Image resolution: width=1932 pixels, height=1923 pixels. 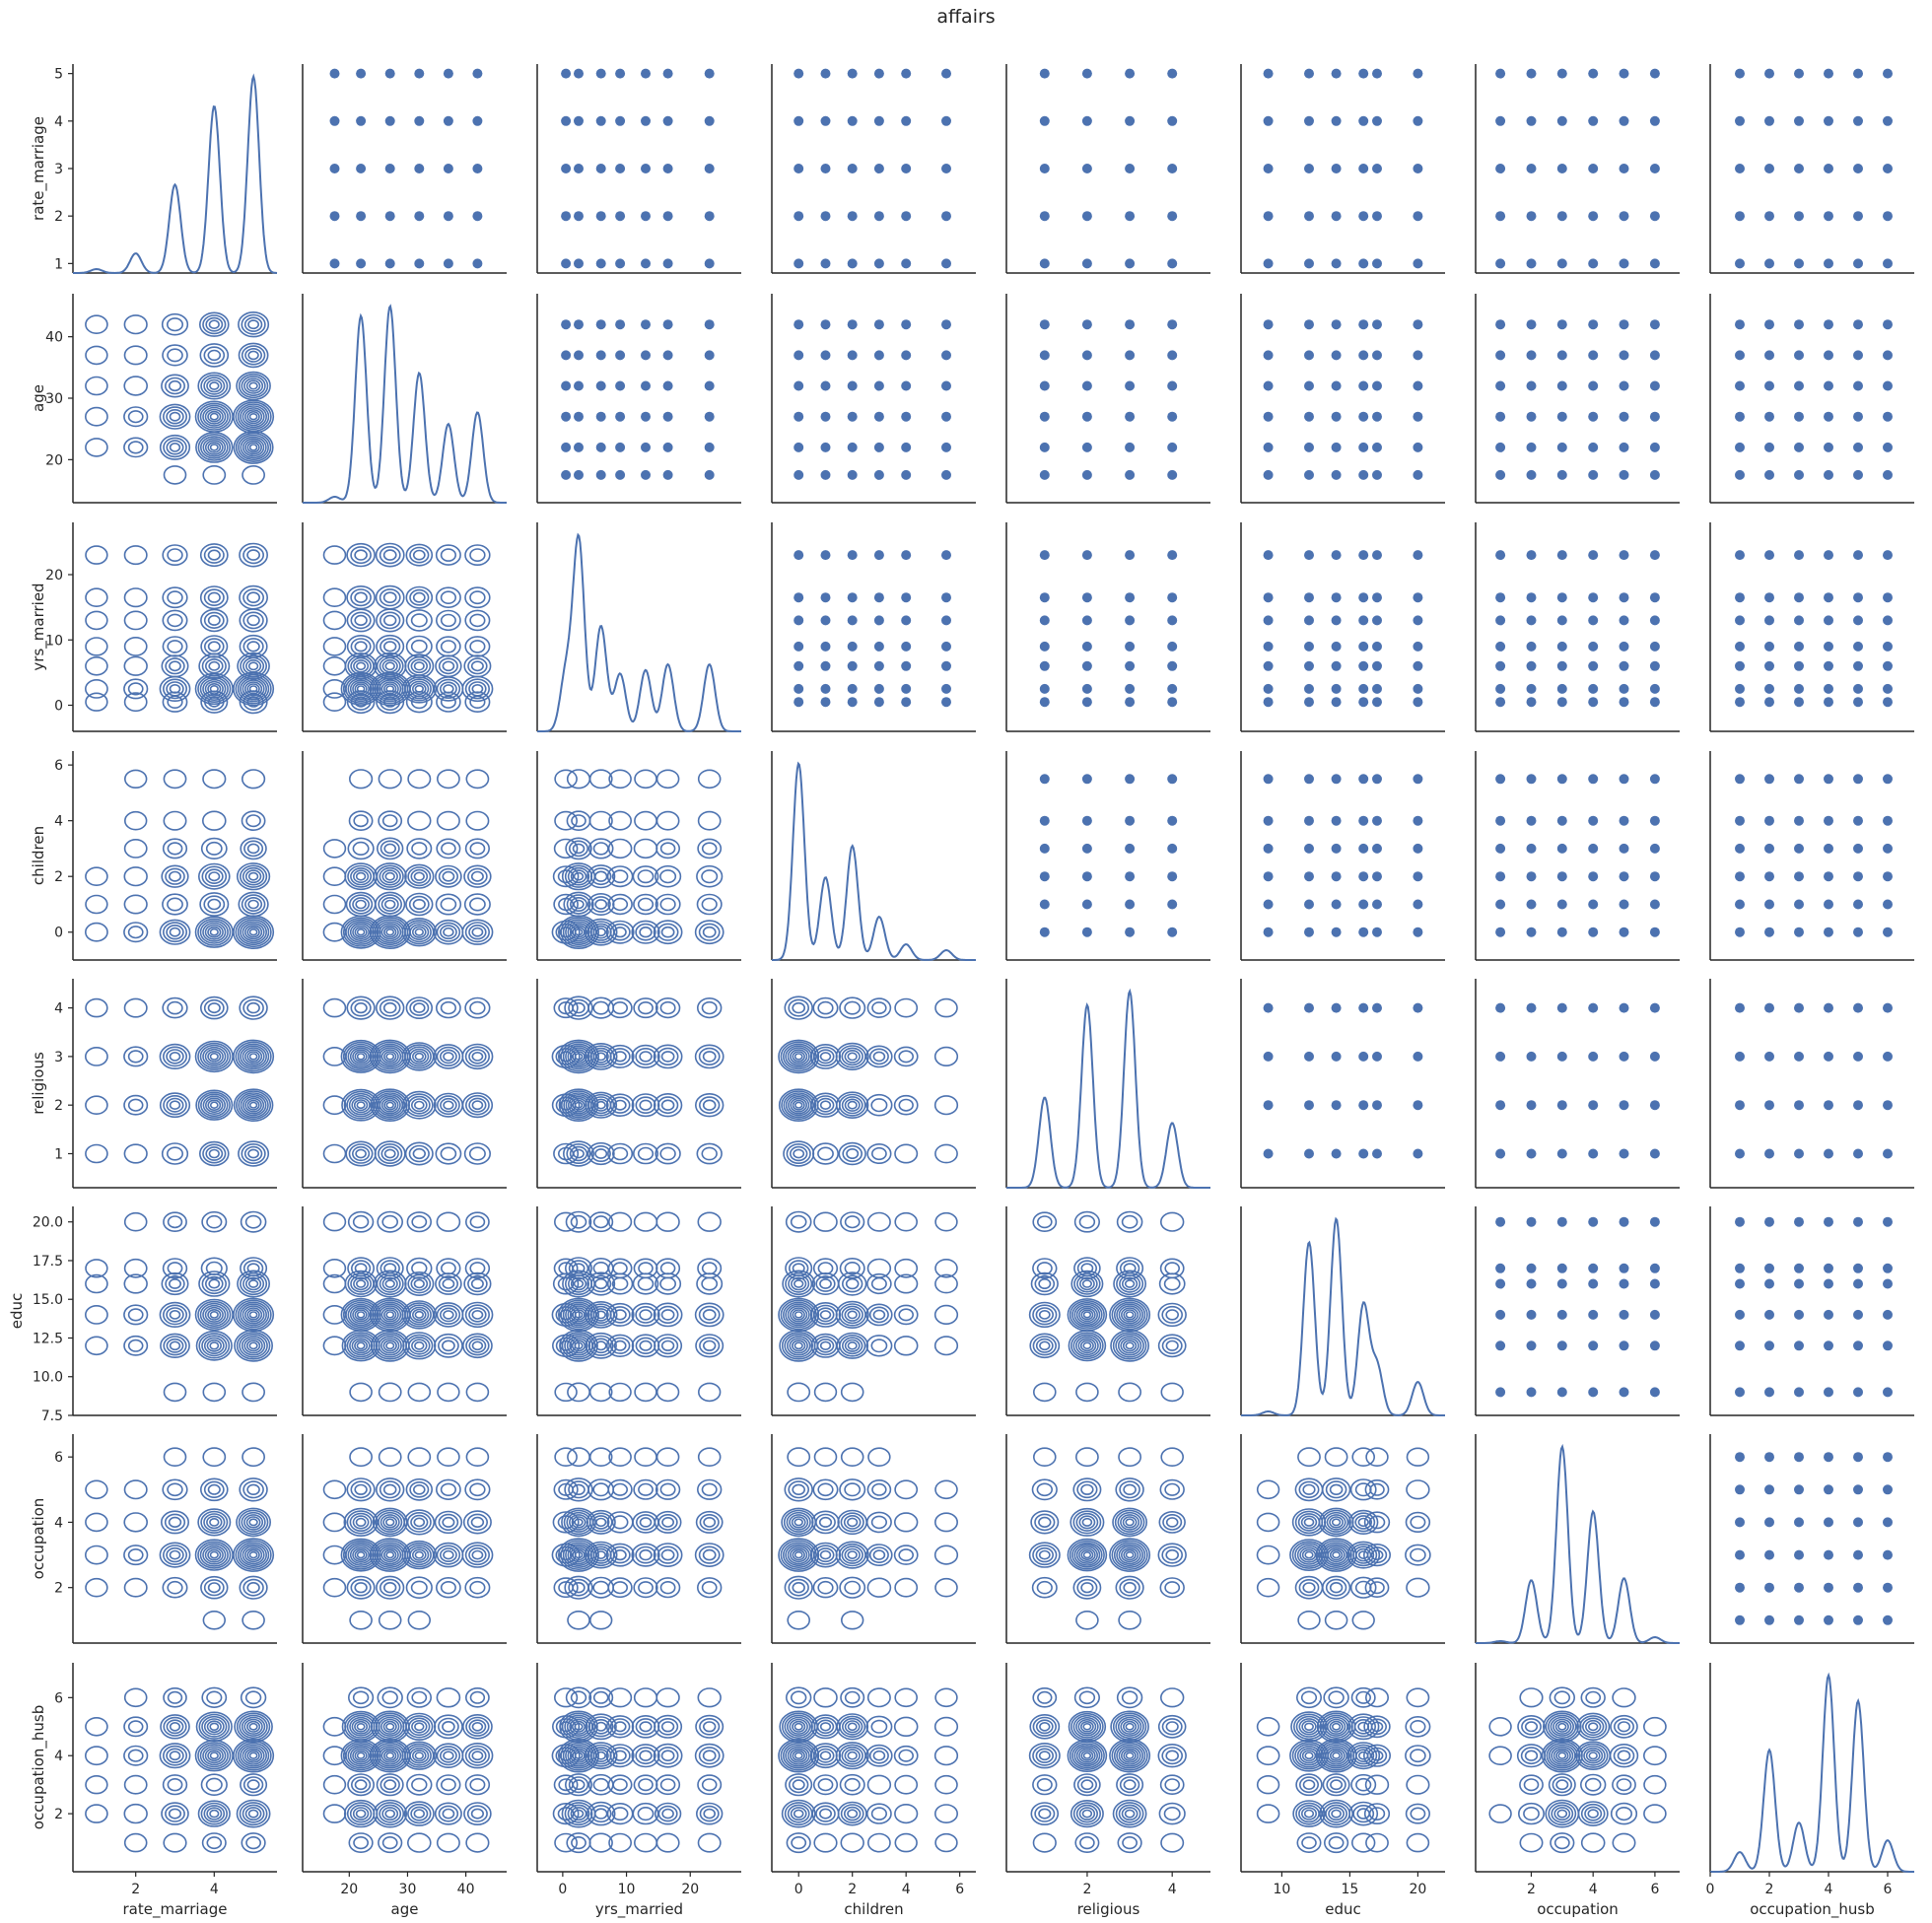 I want to click on x-tick-label: 0, so click(x=1711, y=1889).